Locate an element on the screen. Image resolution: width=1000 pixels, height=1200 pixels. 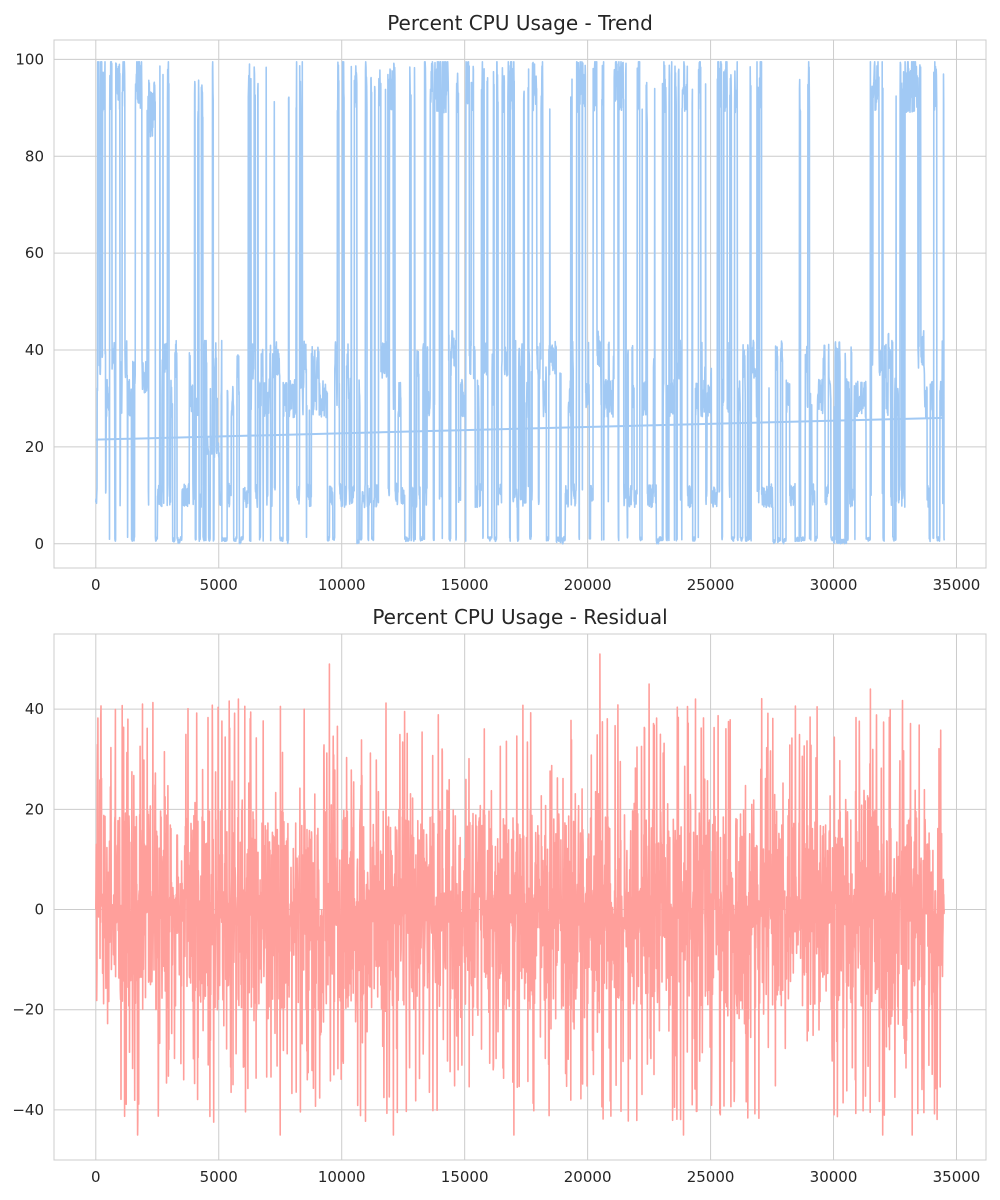
chart-title: Percent CPU Usage - Trend is located at coordinates (520, 23).